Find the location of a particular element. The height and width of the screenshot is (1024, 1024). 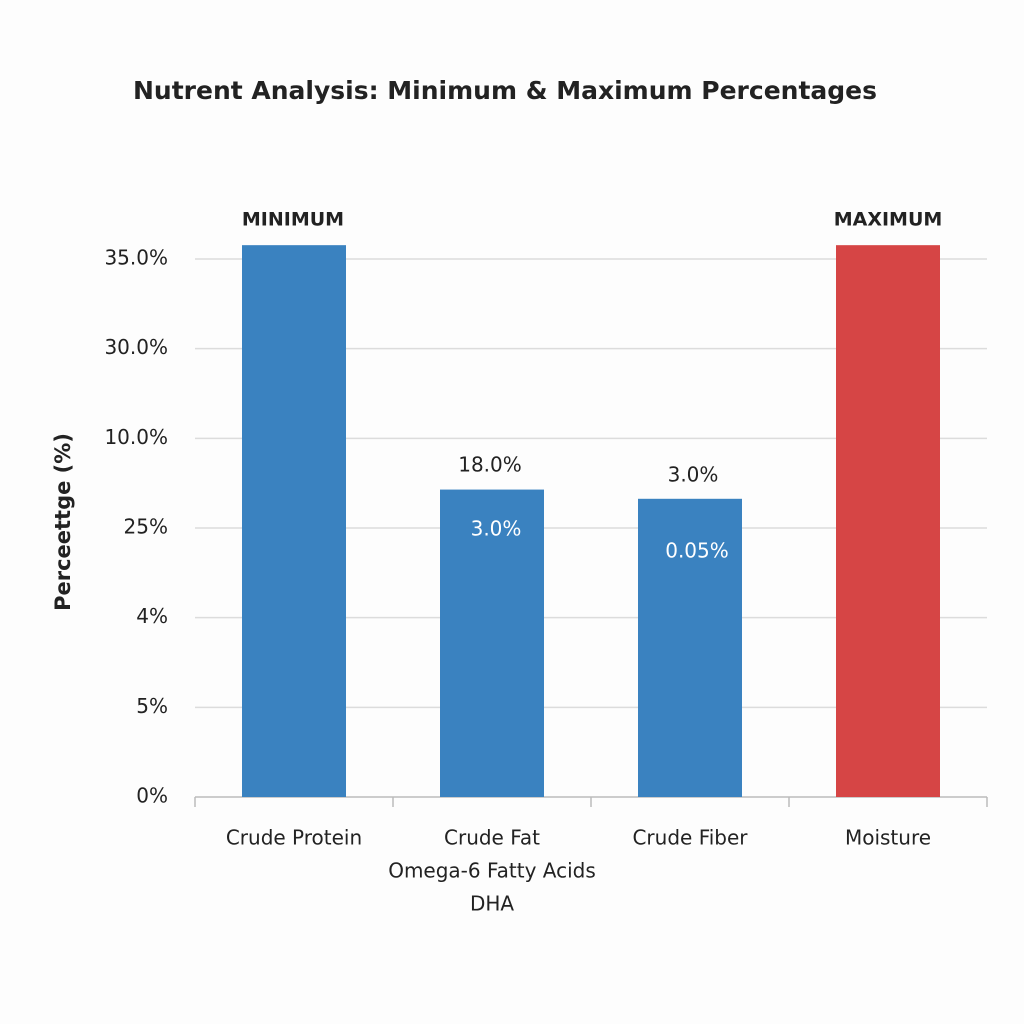

y-tick-label: 0% is located at coordinates (152, 796).